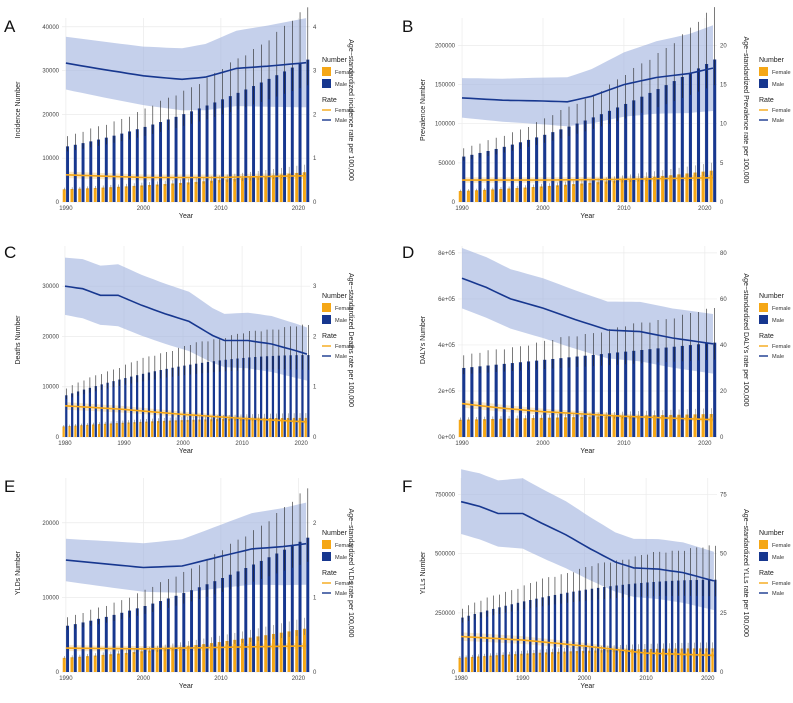 The width and height of the screenshot is (793, 703). Describe the element at coordinates (445, 86) in the screenshot. I see `y-tick-label: 150000` at that location.